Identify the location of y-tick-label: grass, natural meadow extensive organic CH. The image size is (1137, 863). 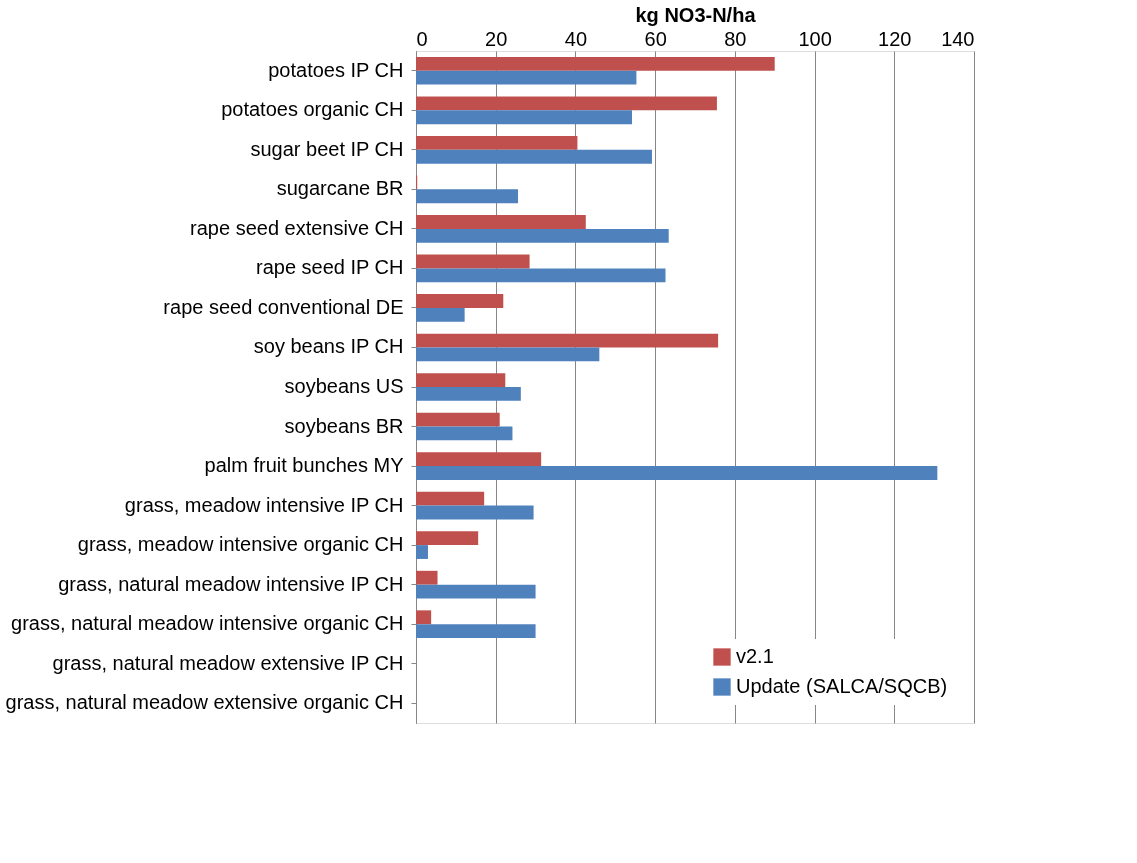
(204, 702).